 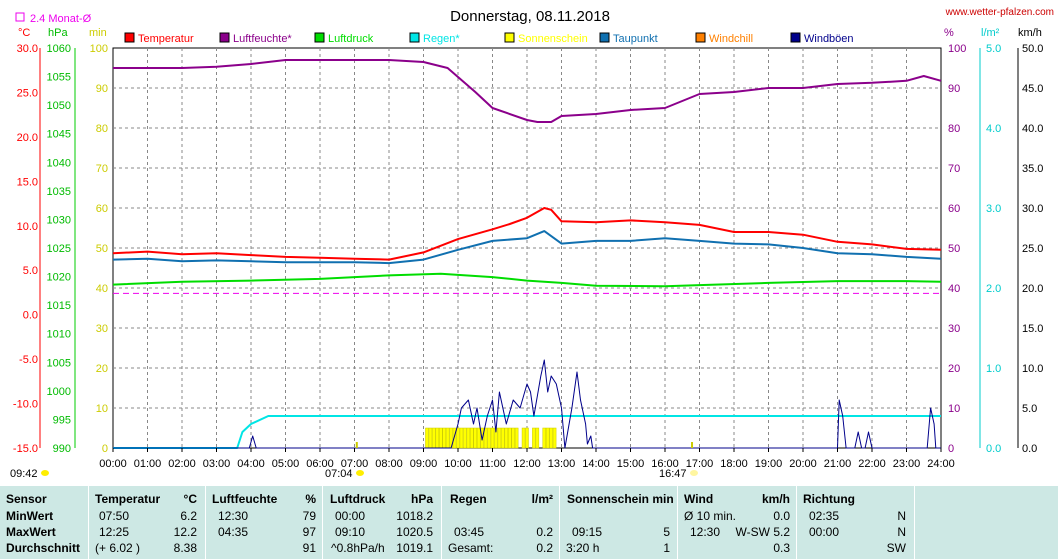 What do you see at coordinates (824, 516) in the screenshot?
I see `stats-dir-min-time: 02:35` at bounding box center [824, 516].